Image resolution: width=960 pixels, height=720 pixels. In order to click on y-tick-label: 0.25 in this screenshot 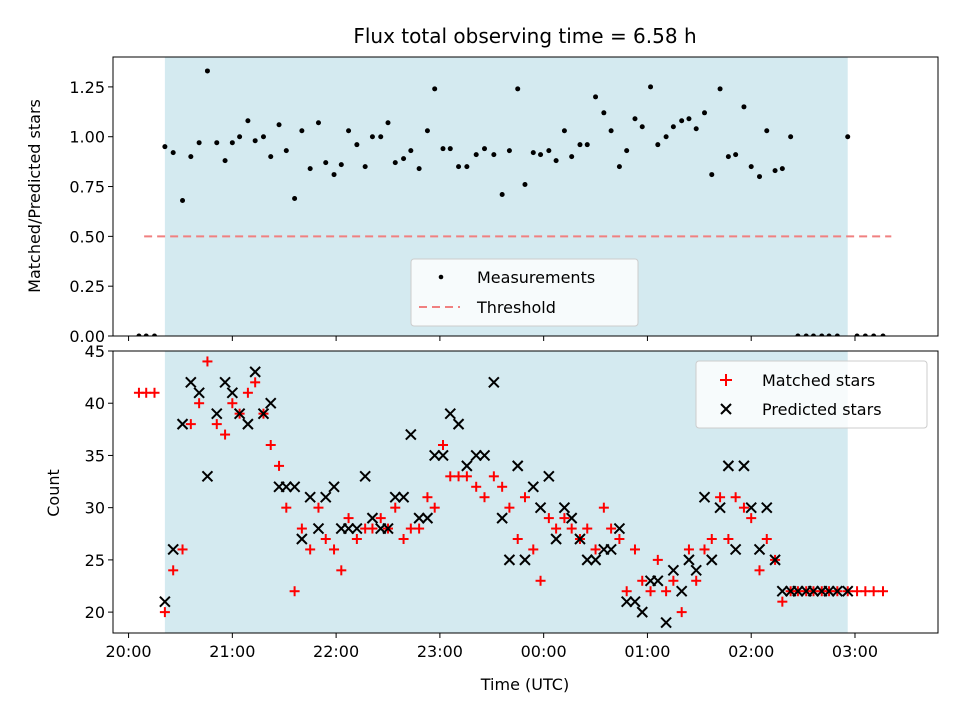, I will do `click(87, 286)`.